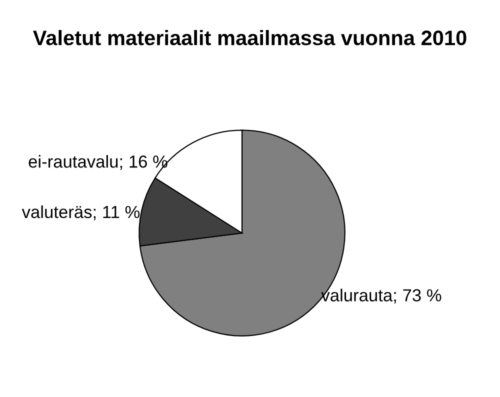 The image size is (500, 397). Describe the element at coordinates (81, 212) in the screenshot. I see `slice-label: valuteräs; 11 %` at that location.